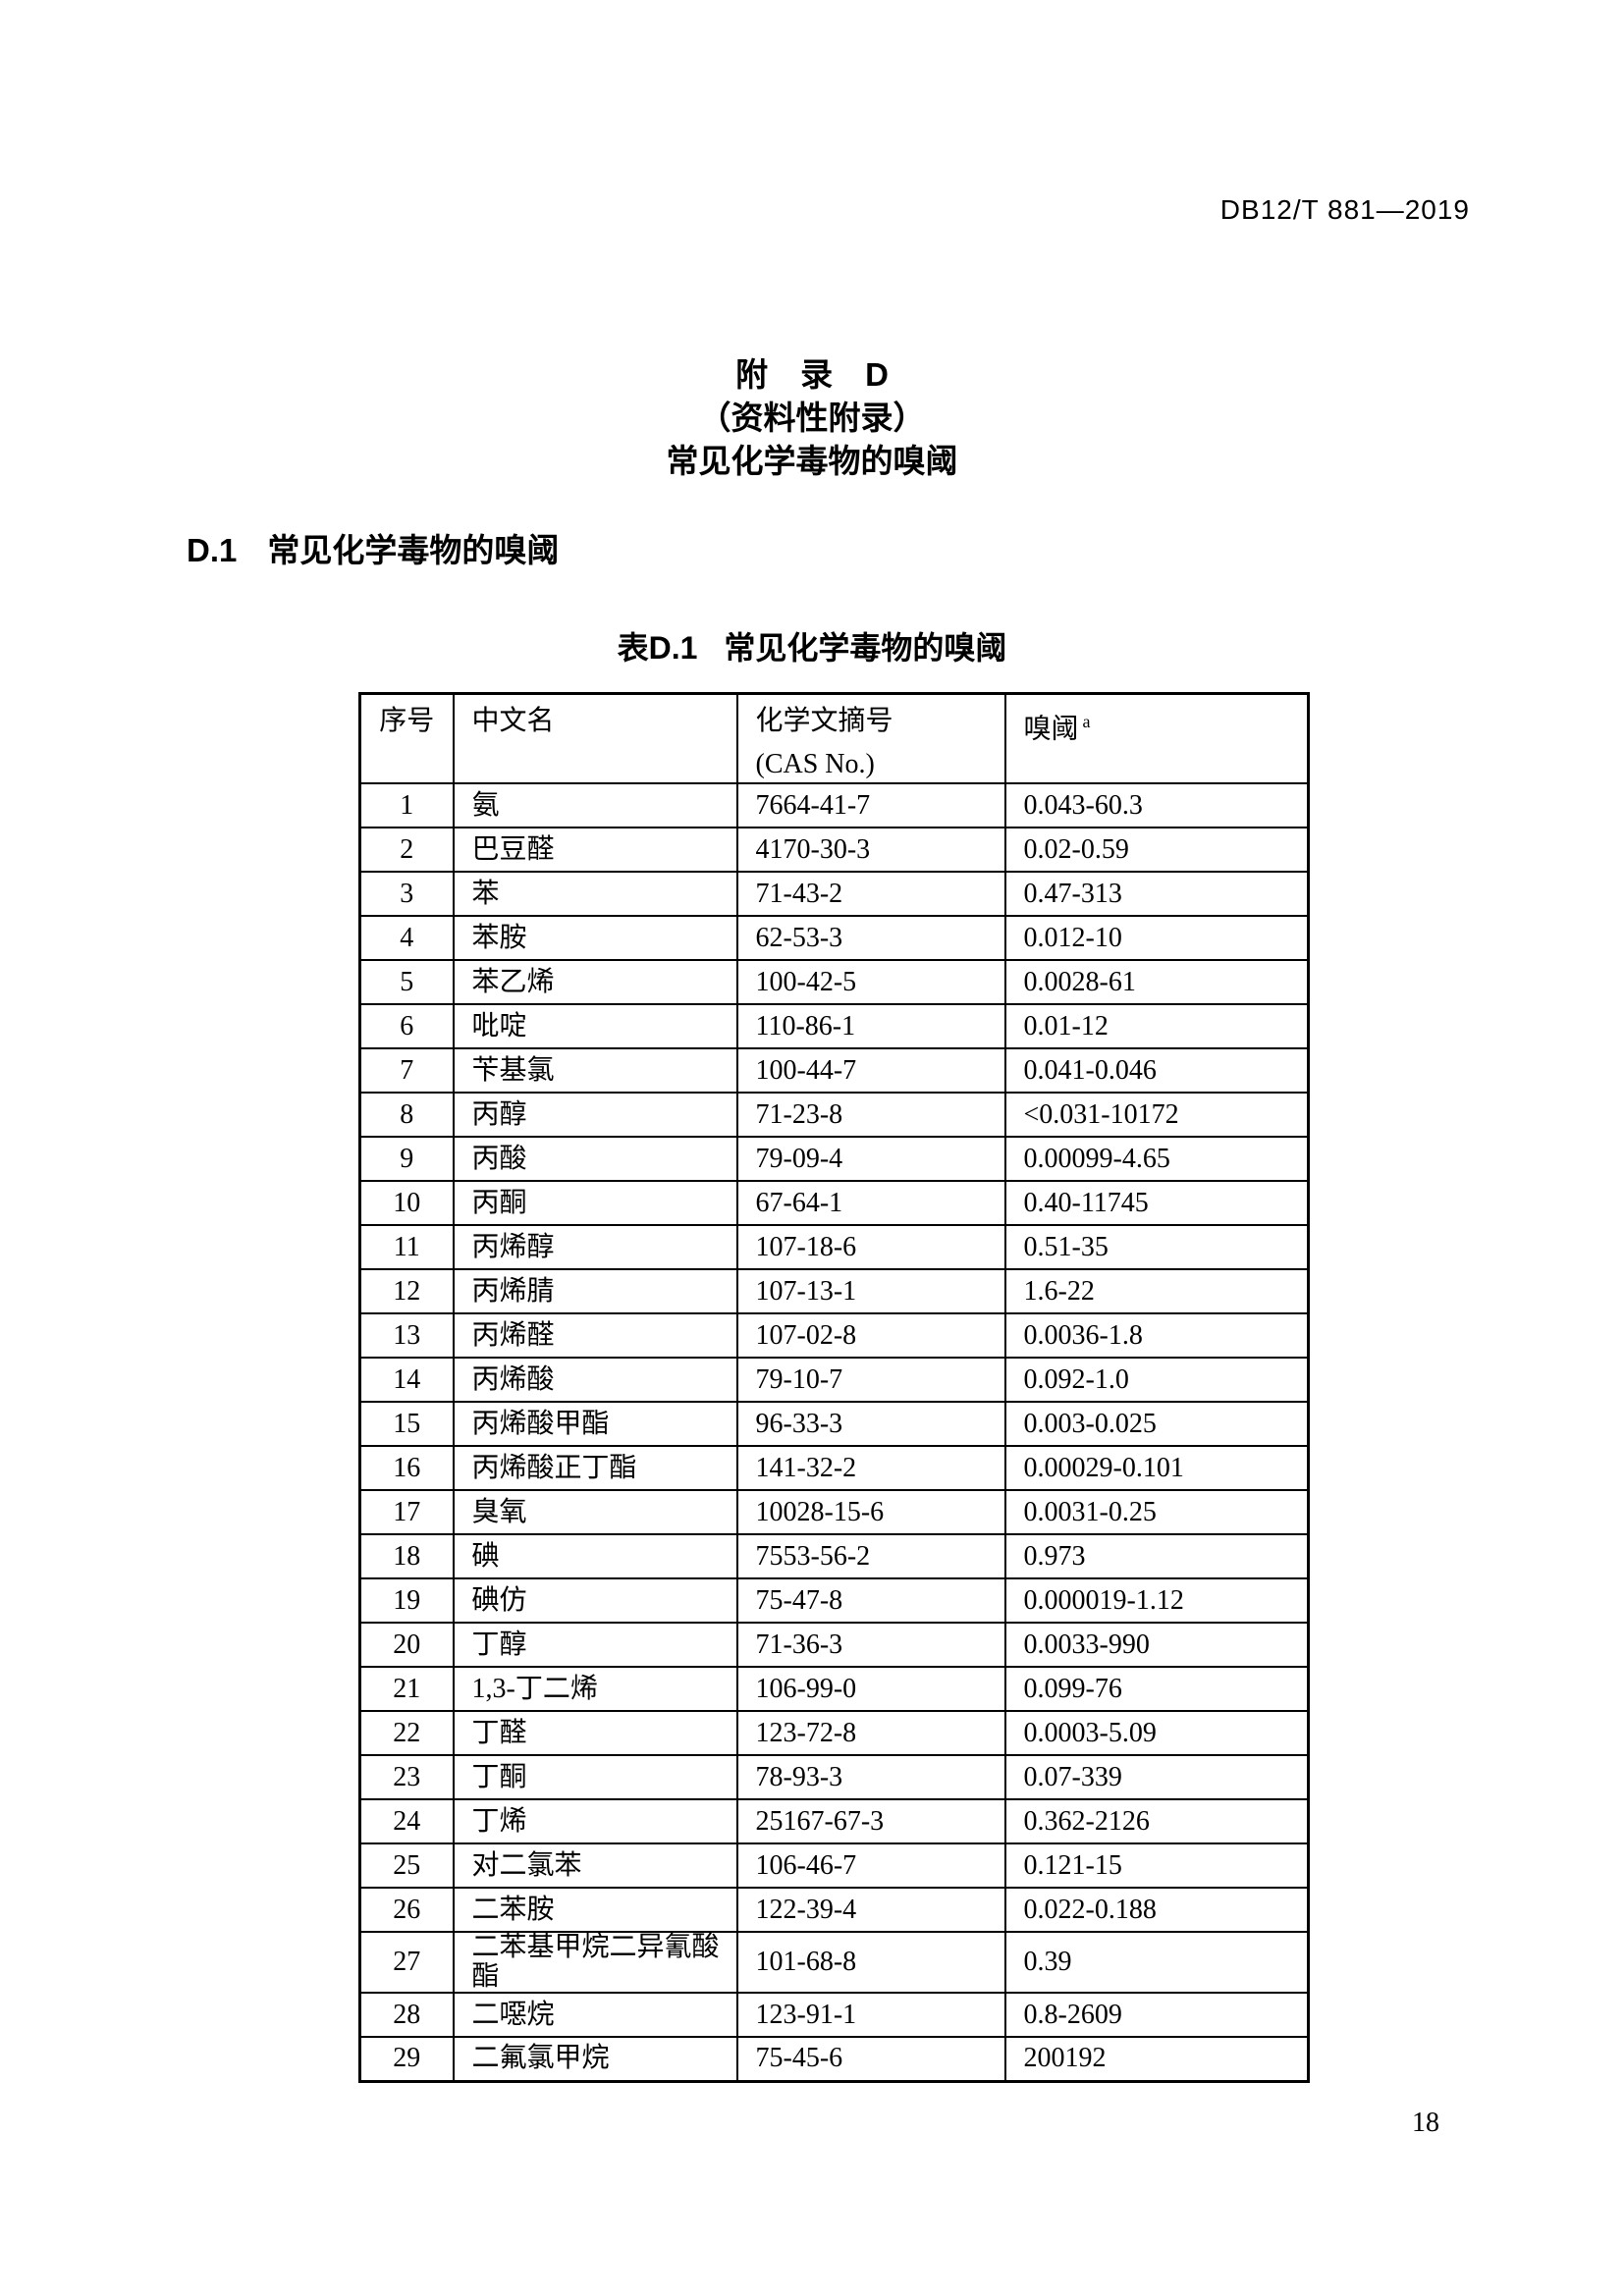  What do you see at coordinates (870, 1115) in the screenshot?
I see `cas-number-cell: 71-23-8` at bounding box center [870, 1115].